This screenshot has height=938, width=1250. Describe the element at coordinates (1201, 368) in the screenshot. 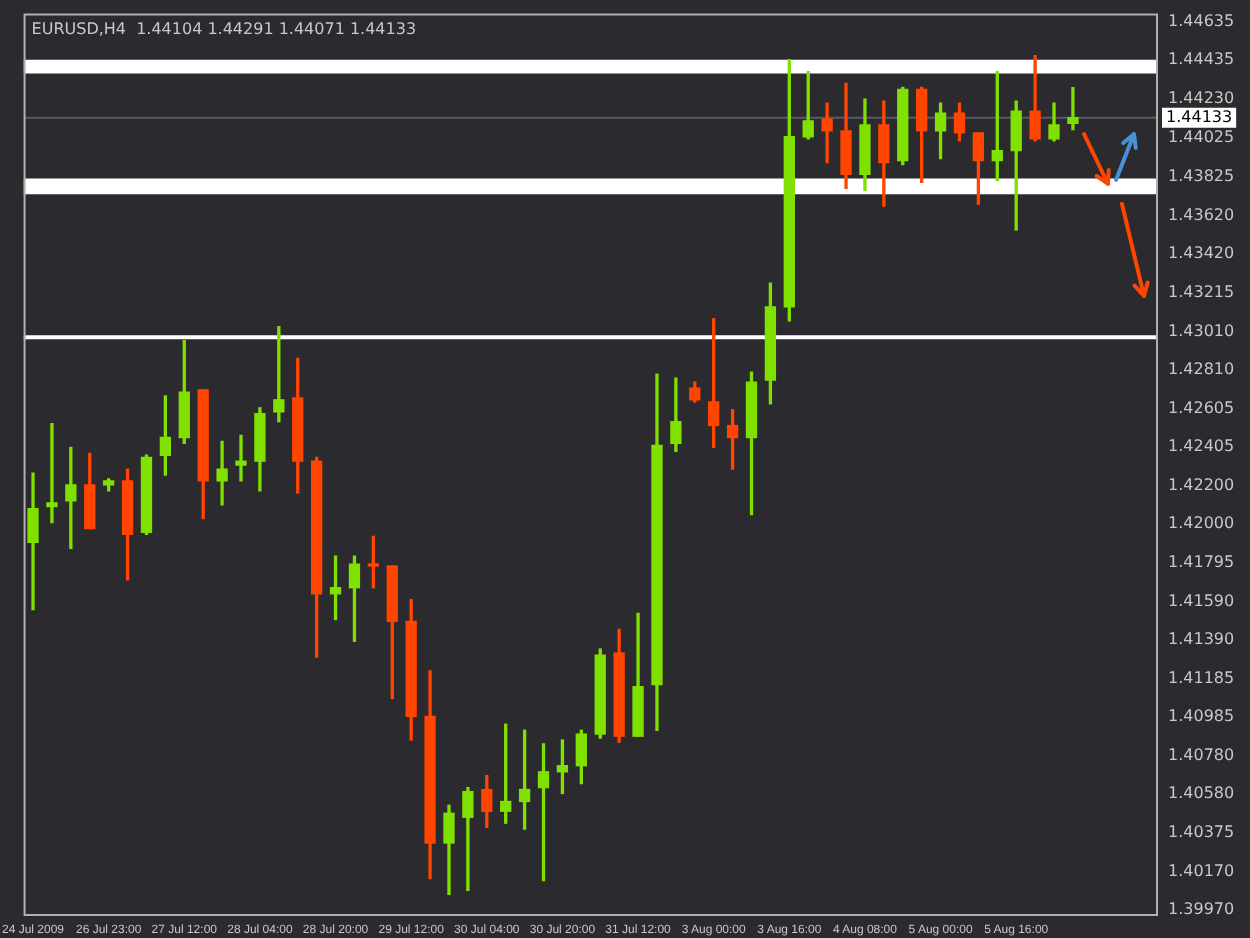

I see `y-tick-label: 1.42810` at that location.